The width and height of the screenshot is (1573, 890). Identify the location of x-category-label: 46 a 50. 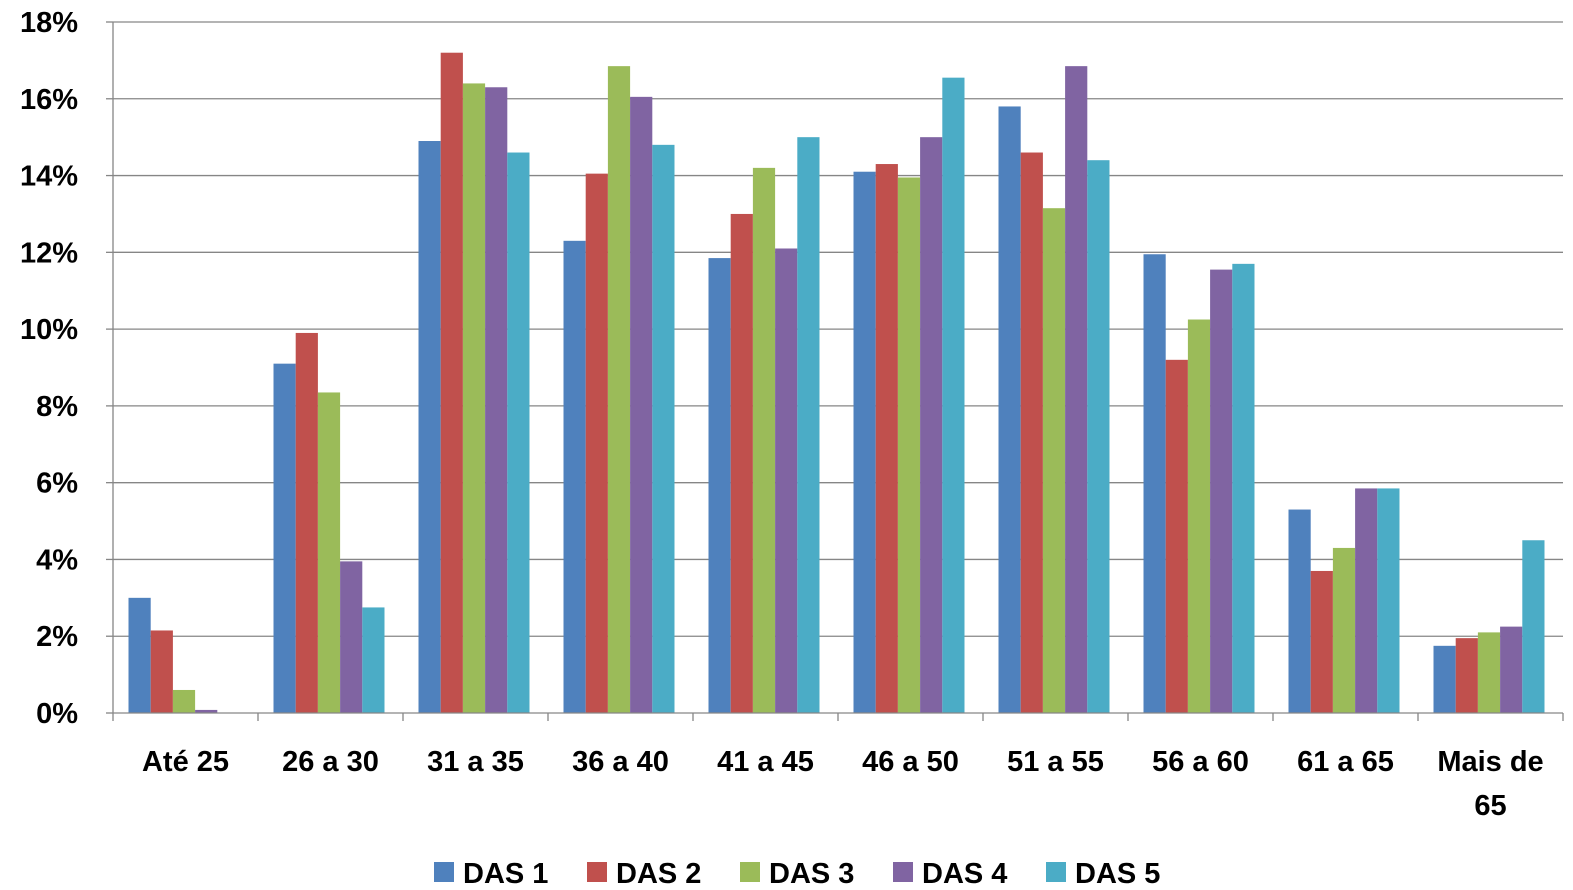
(910, 762).